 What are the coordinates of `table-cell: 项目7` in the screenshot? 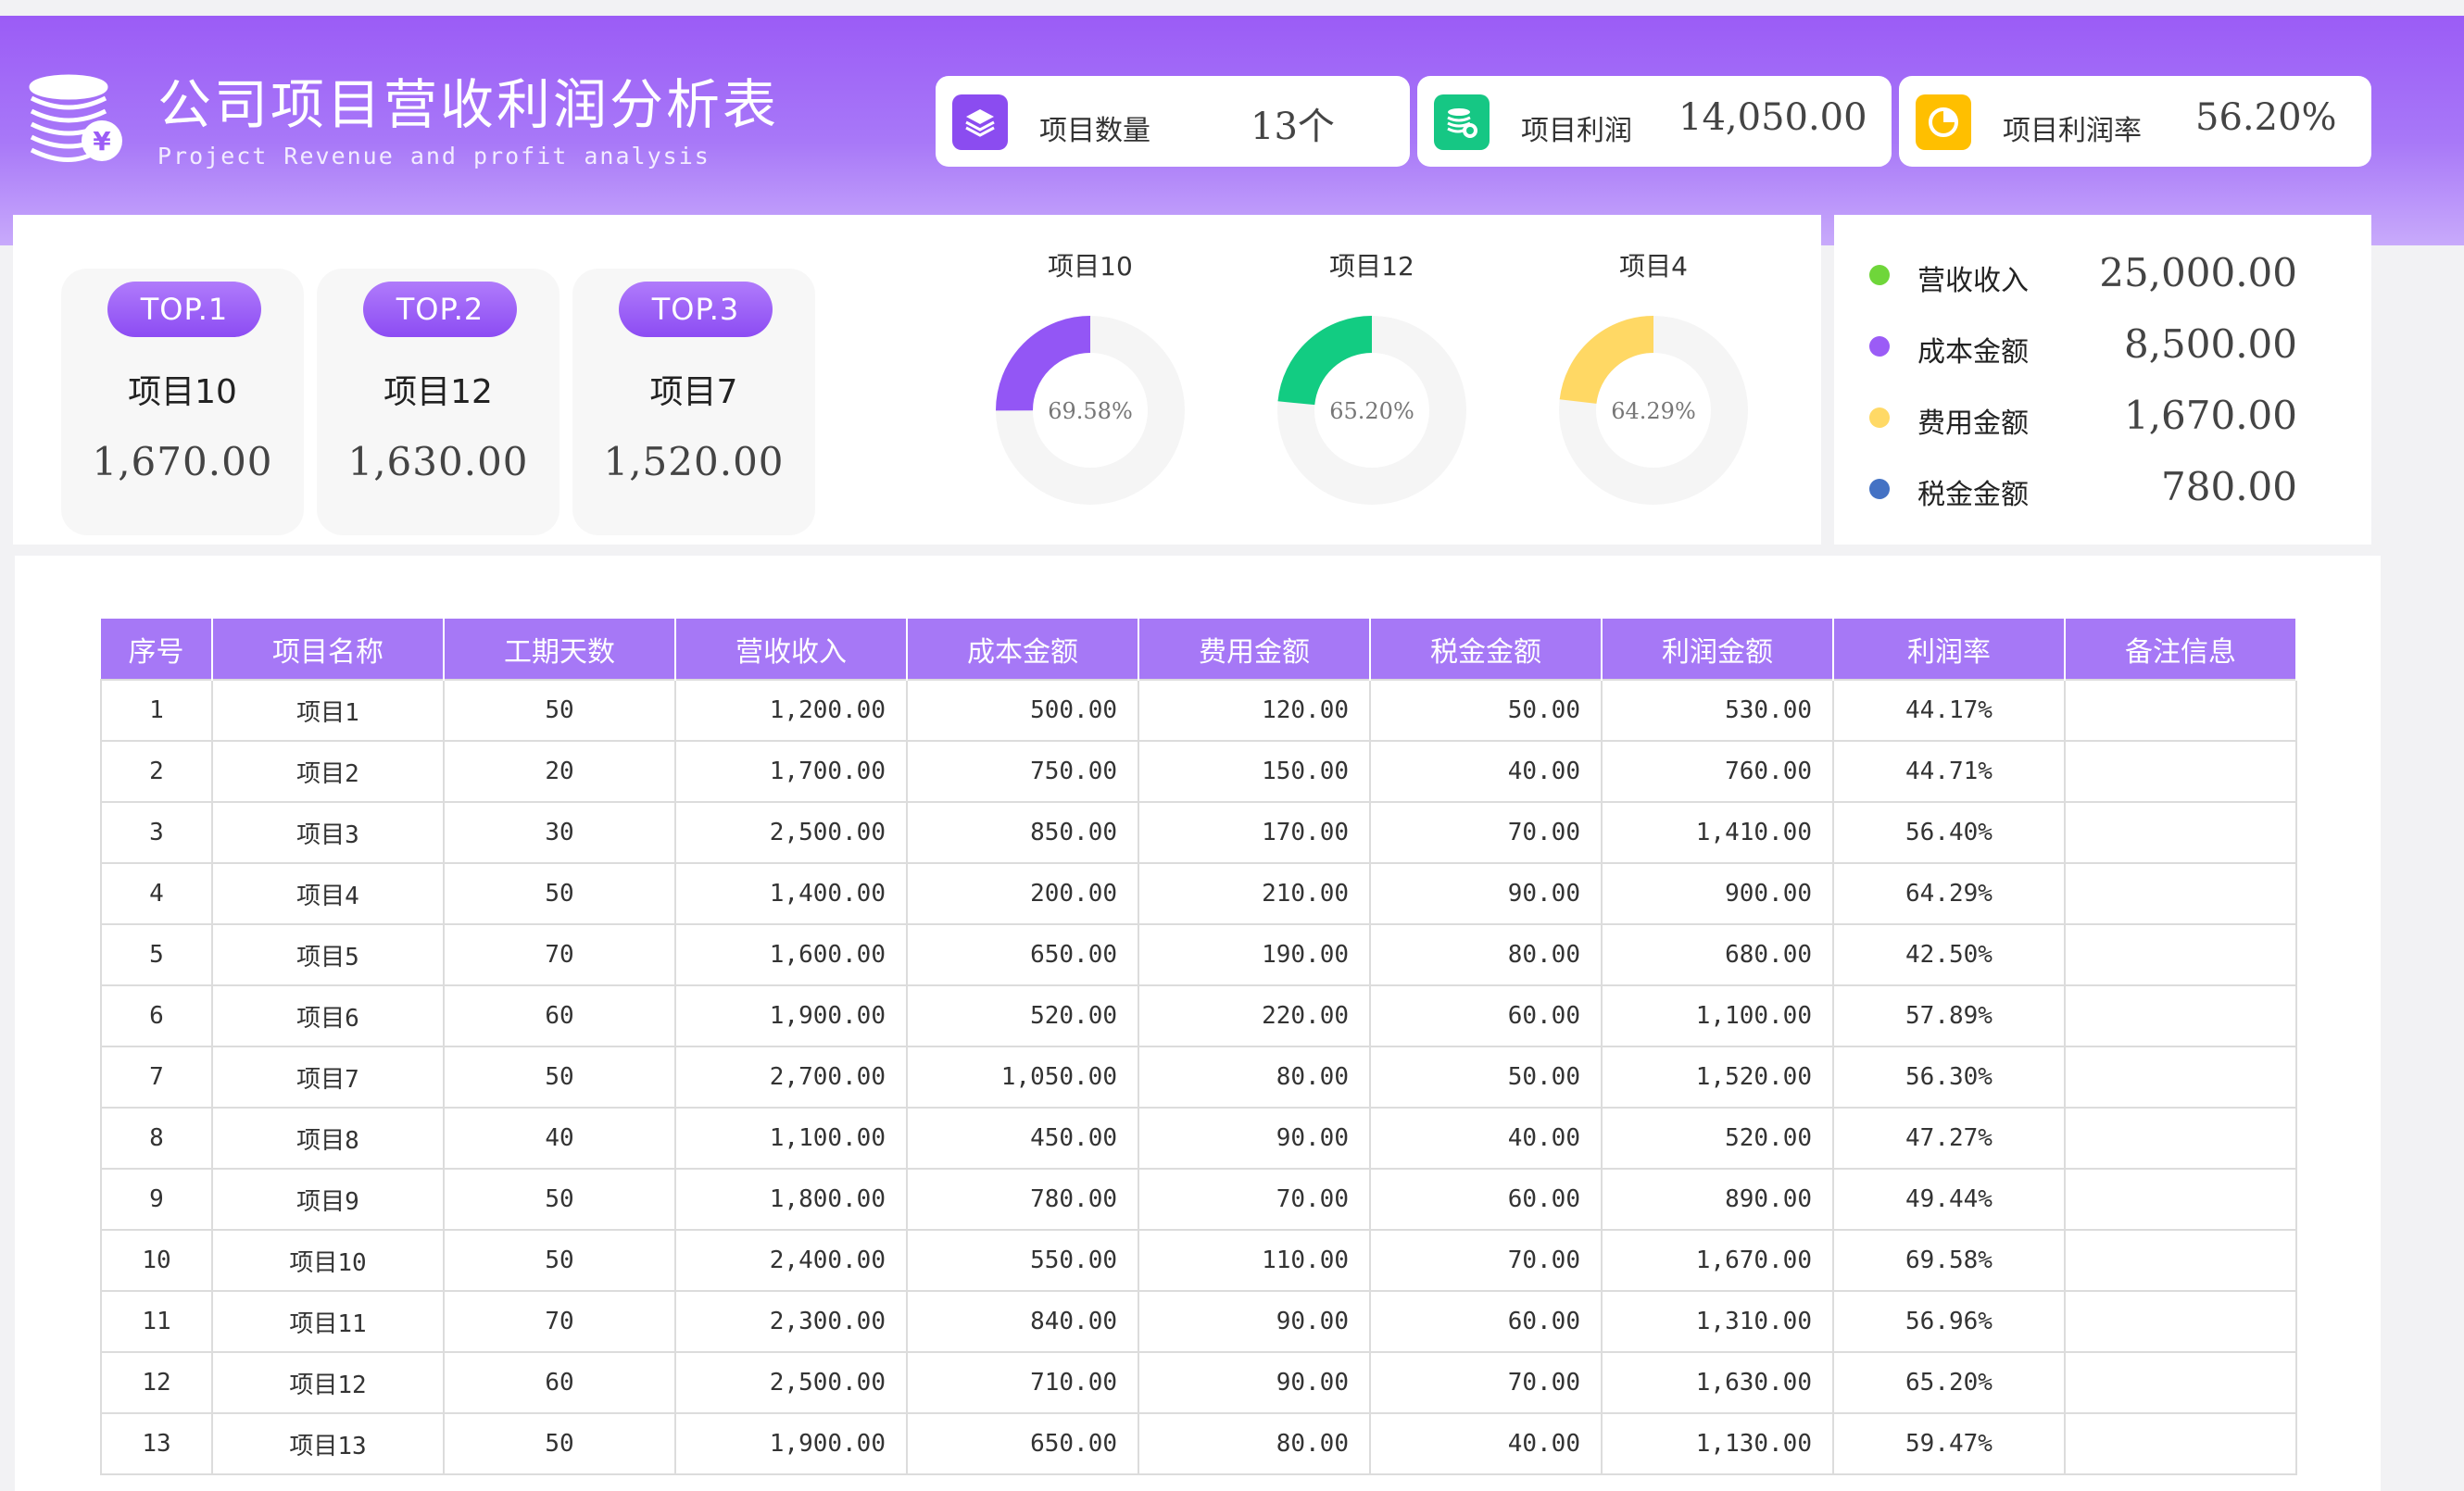 It's located at (328, 1077).